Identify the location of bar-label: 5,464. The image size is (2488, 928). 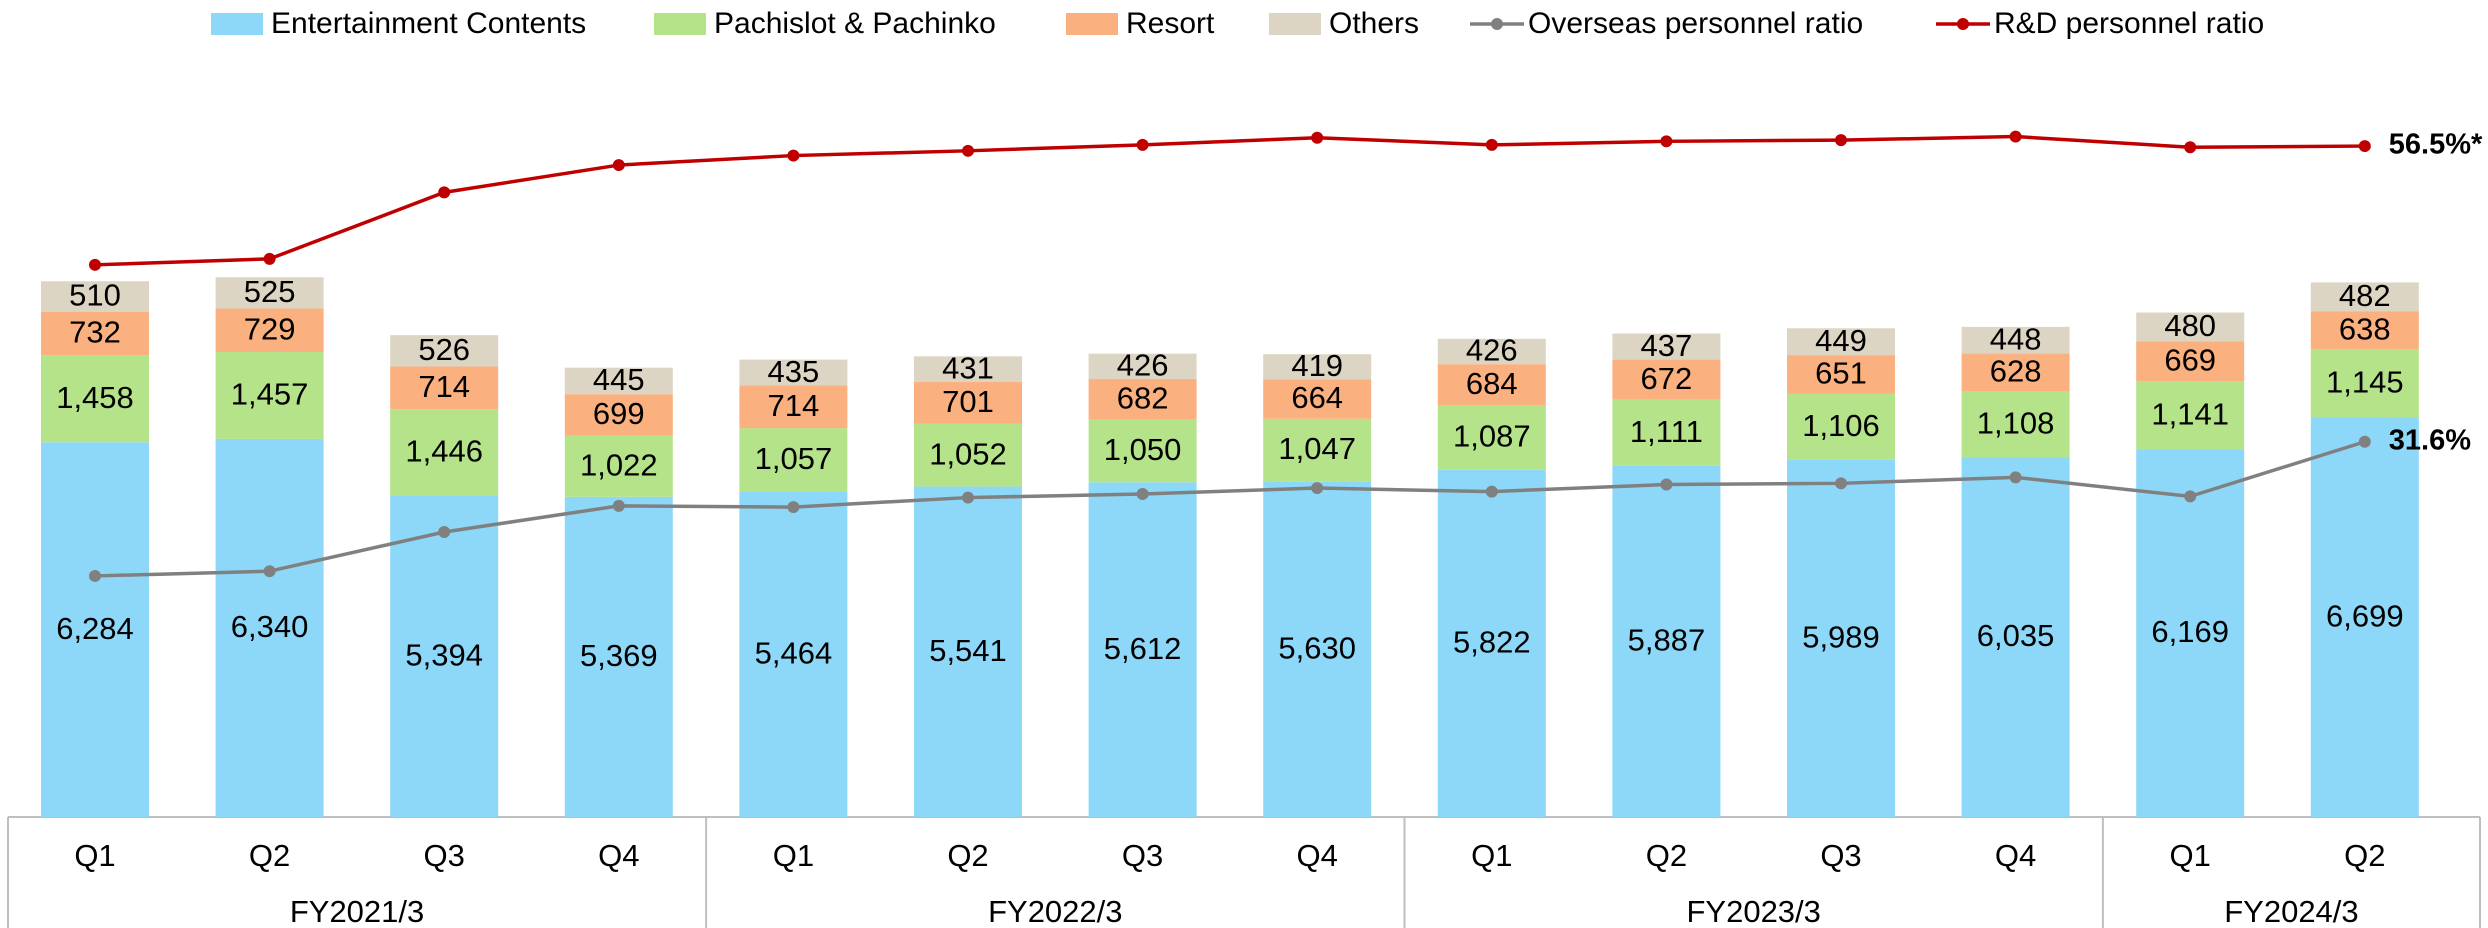
(794, 652).